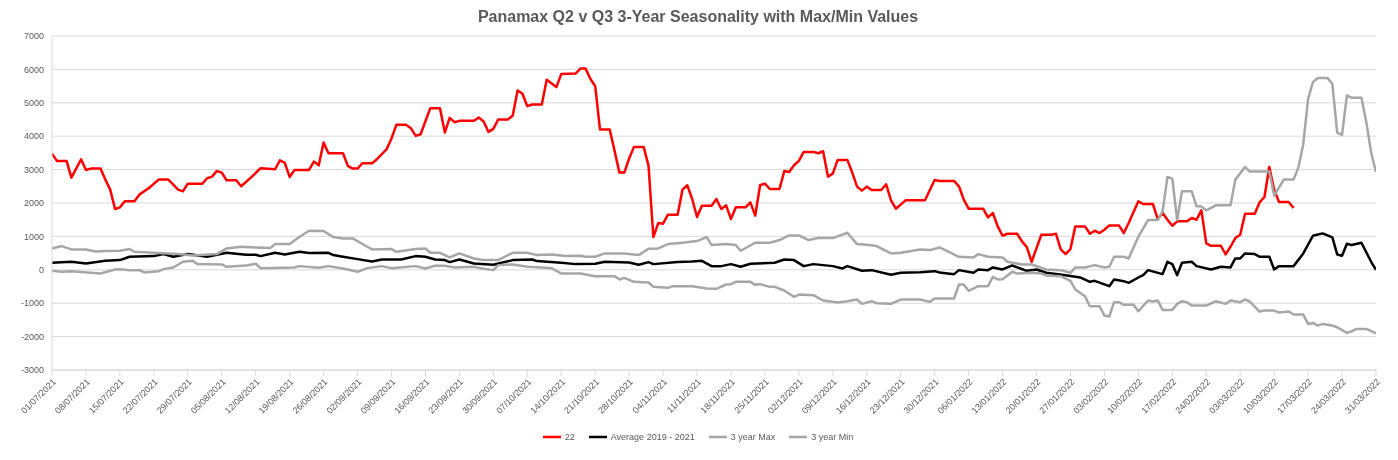 The width and height of the screenshot is (1398, 460). What do you see at coordinates (652, 437) in the screenshot?
I see `legend-label: Average 2019 - 2021` at bounding box center [652, 437].